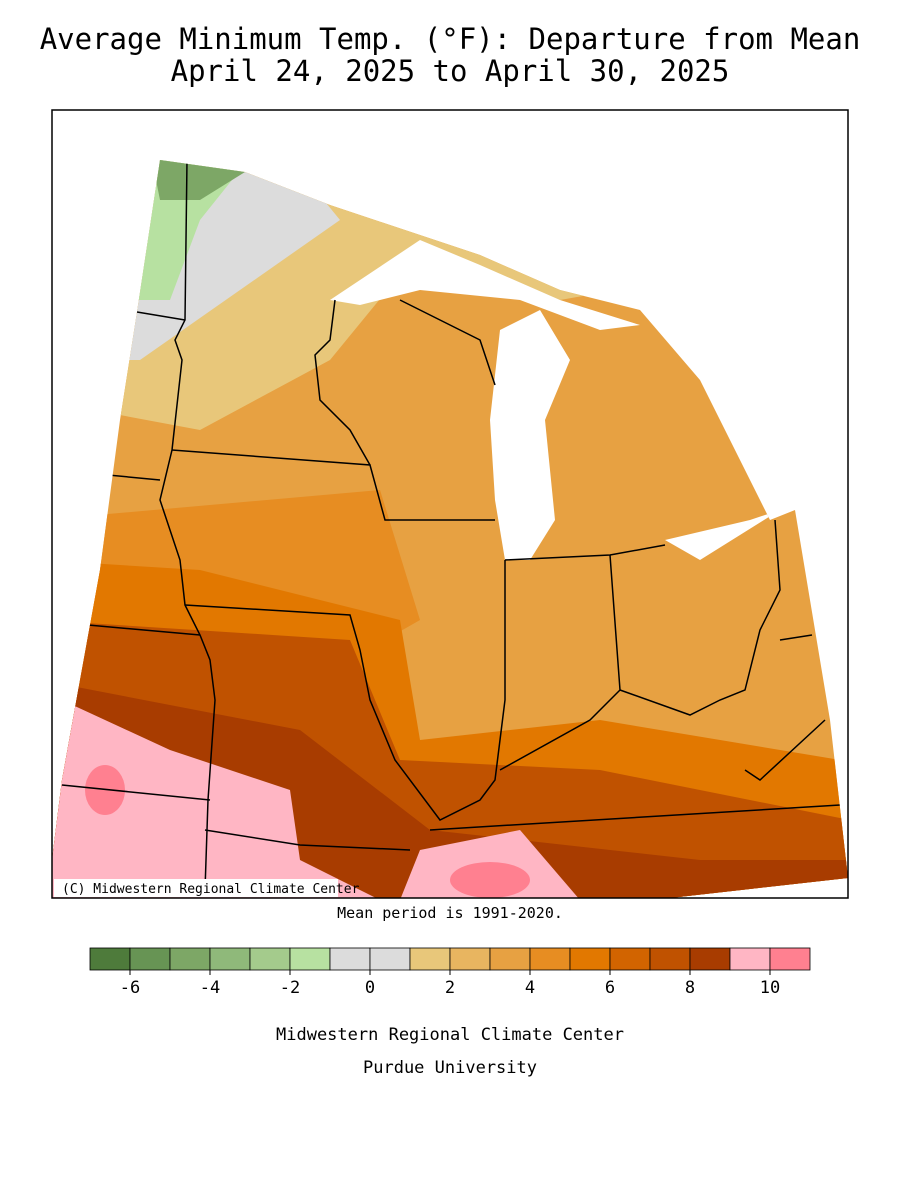  Describe the element at coordinates (690, 988) in the screenshot. I see `legend-tick-label: 8` at that location.